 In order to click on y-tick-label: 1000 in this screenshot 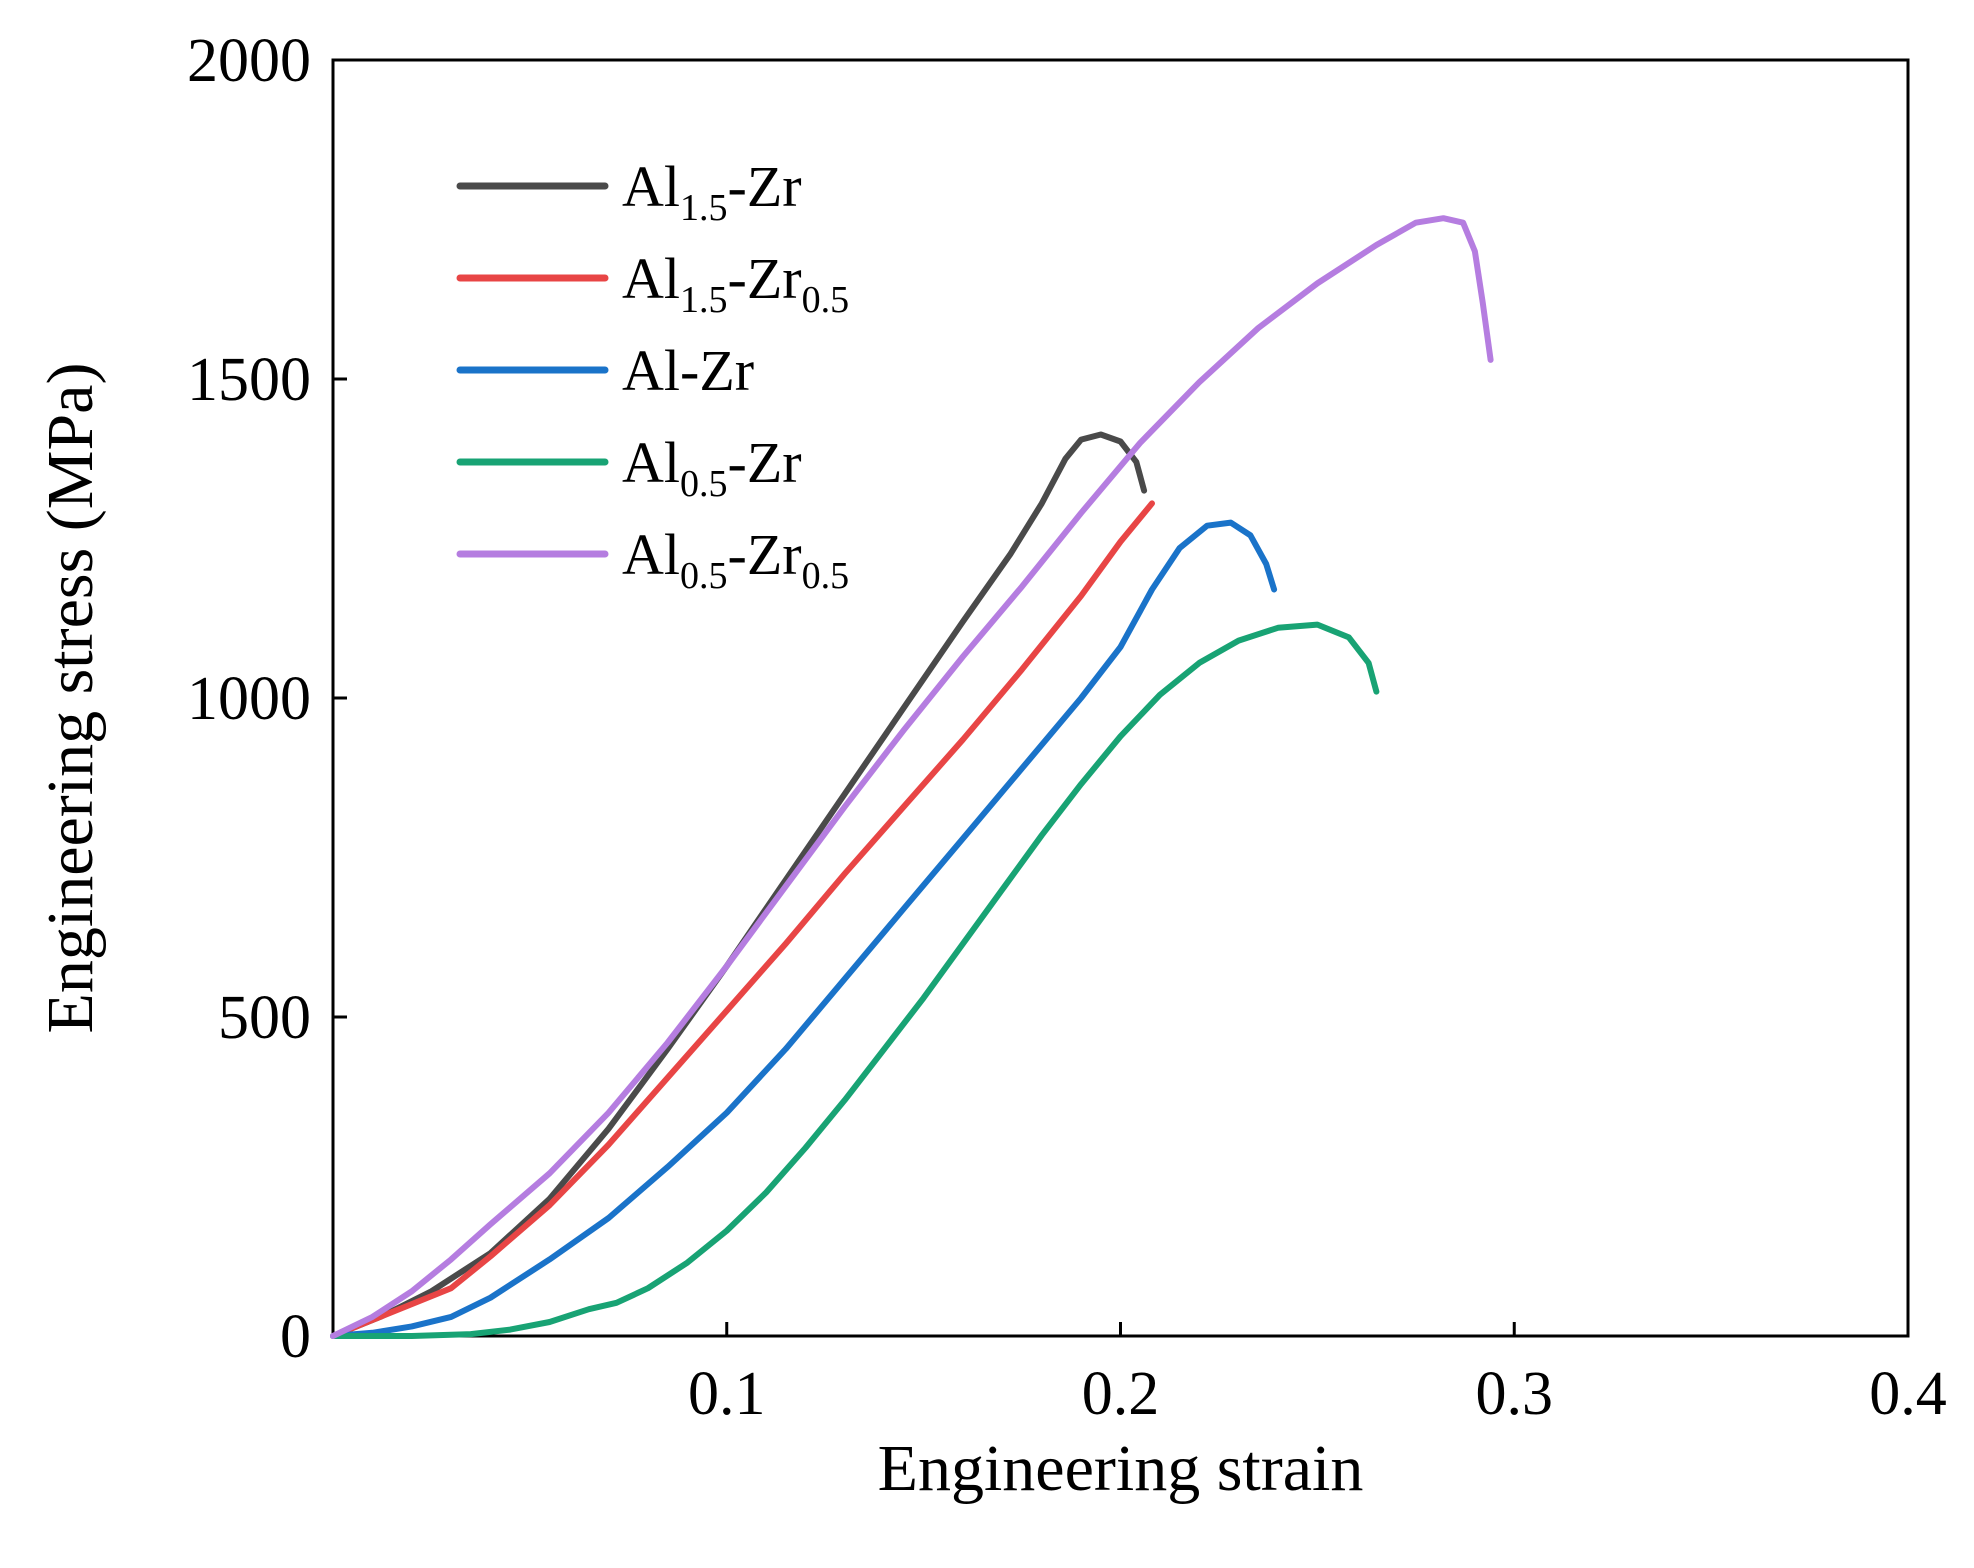, I will do `click(249, 699)`.